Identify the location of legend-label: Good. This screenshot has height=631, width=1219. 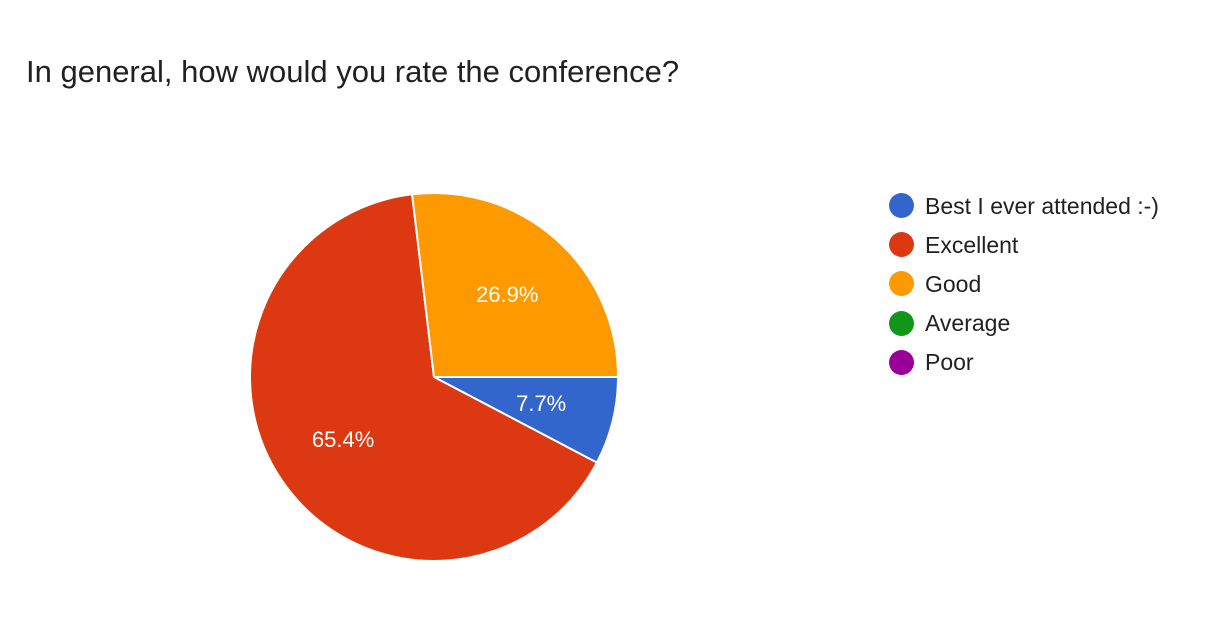
(953, 283).